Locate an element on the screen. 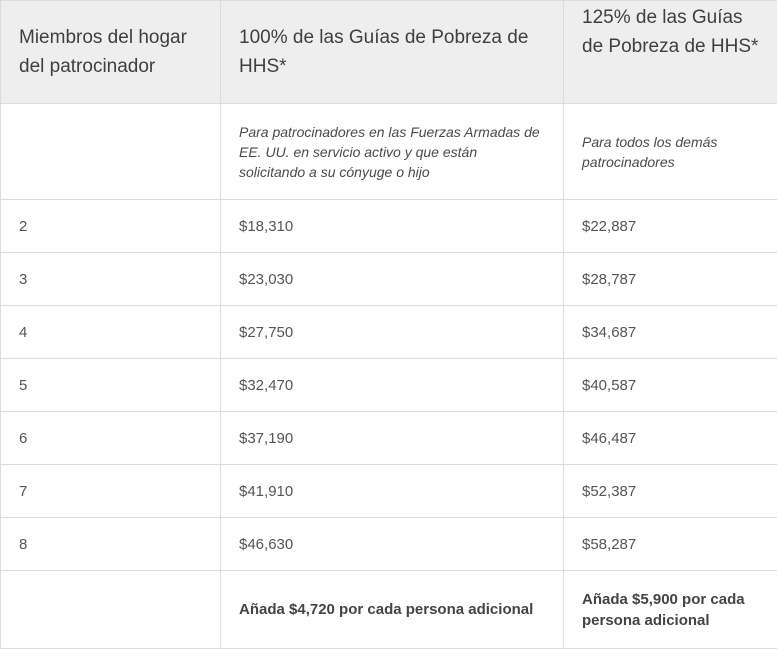 The width and height of the screenshot is (777, 649). cell-members: 8 is located at coordinates (111, 544).